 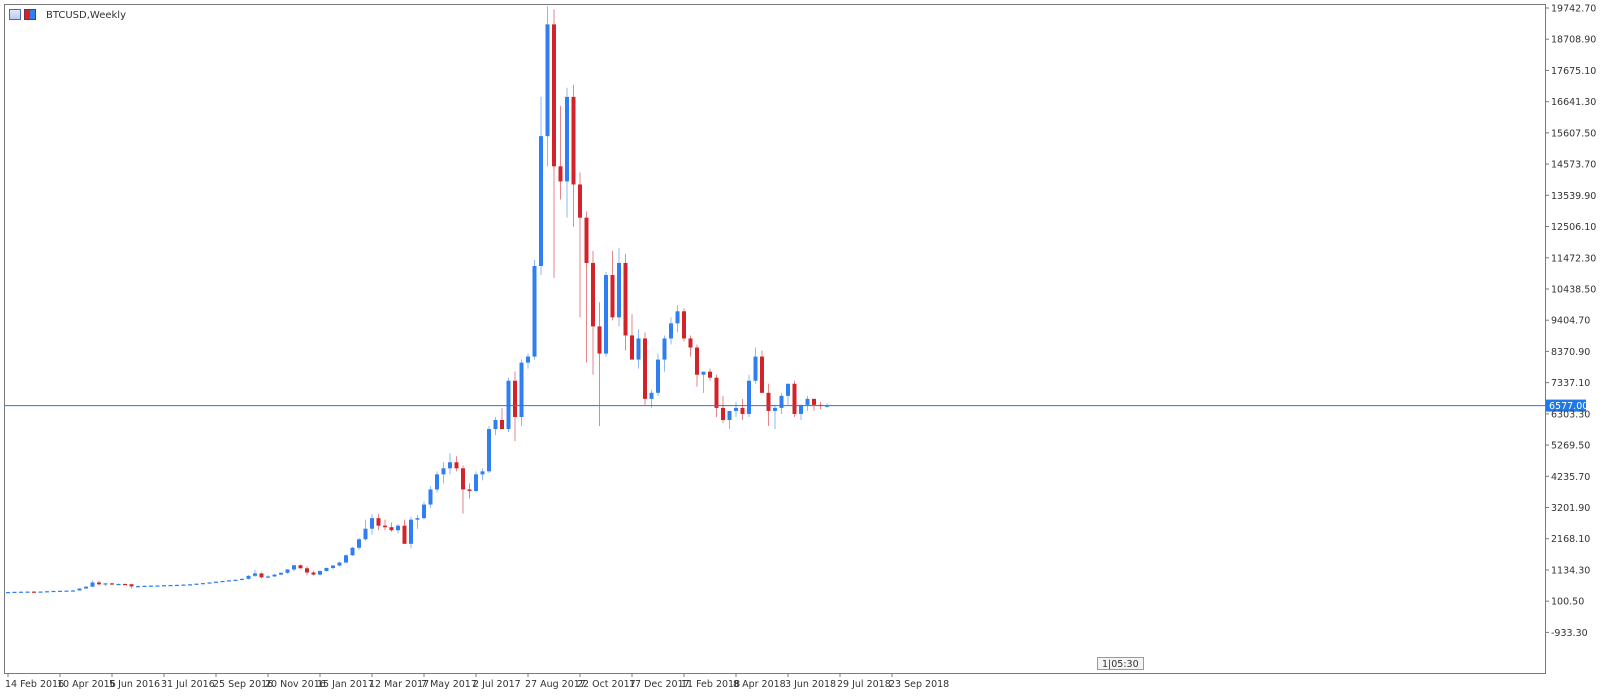 I want to click on y-tick-label: 19742.70, so click(x=1573, y=9).